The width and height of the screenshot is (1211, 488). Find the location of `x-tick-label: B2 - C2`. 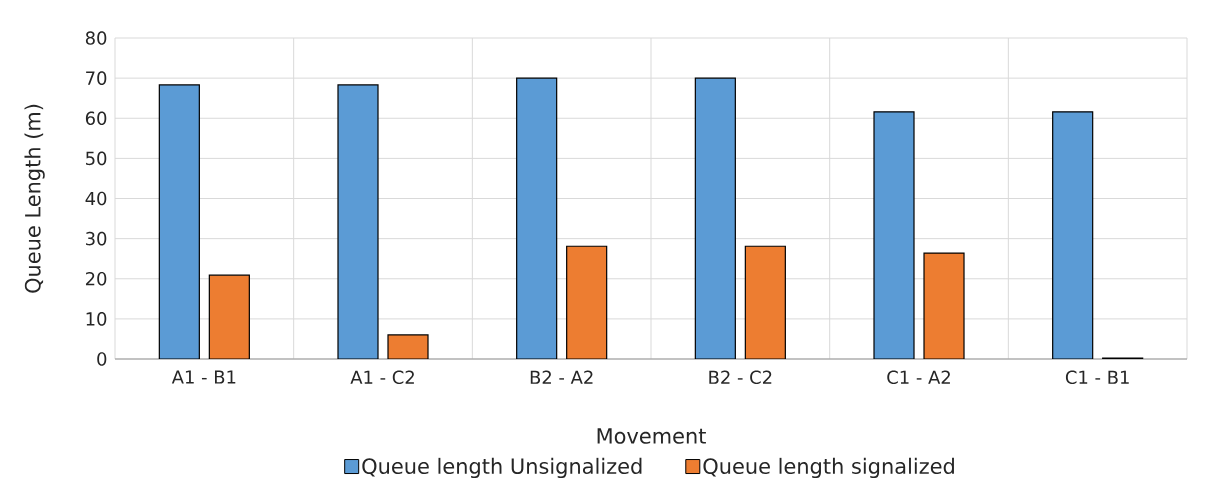

x-tick-label: B2 - C2 is located at coordinates (740, 377).